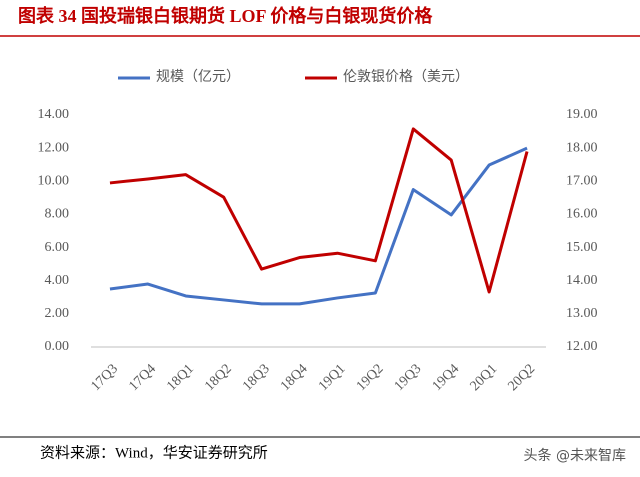  I want to click on x-tick-label: 19Q1, so click(332, 377).